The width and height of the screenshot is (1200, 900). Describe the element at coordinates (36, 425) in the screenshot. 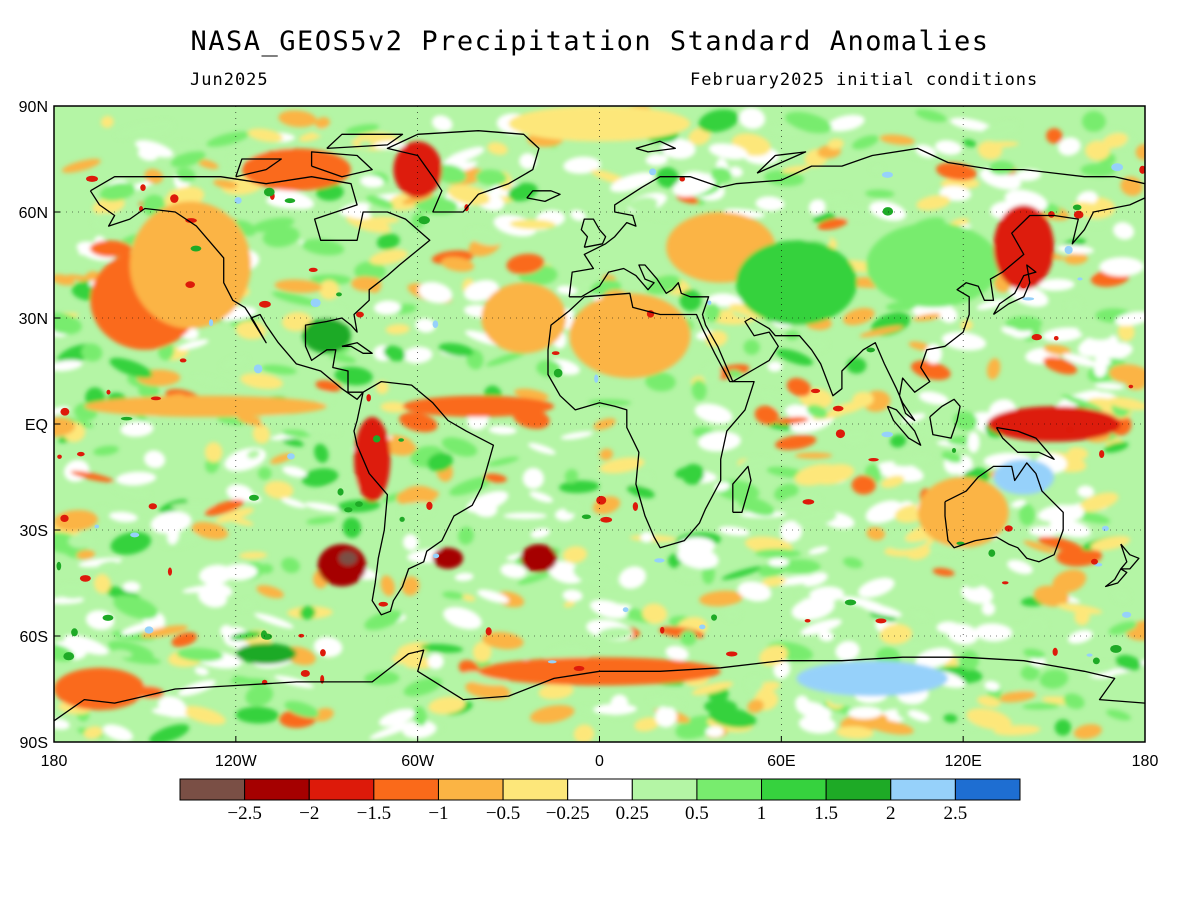

I see `lat-tick-label: EQ` at that location.